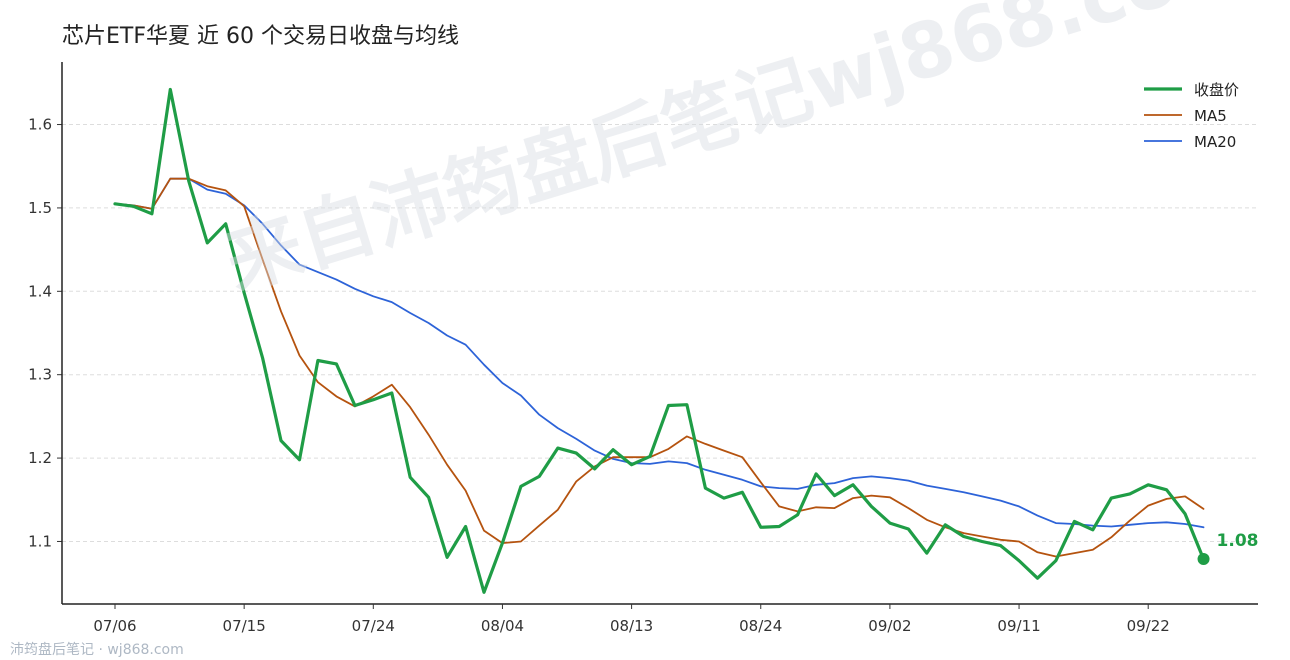 The image size is (1290, 660). What do you see at coordinates (40, 375) in the screenshot?
I see `y-tick-label: 1.3` at bounding box center [40, 375].